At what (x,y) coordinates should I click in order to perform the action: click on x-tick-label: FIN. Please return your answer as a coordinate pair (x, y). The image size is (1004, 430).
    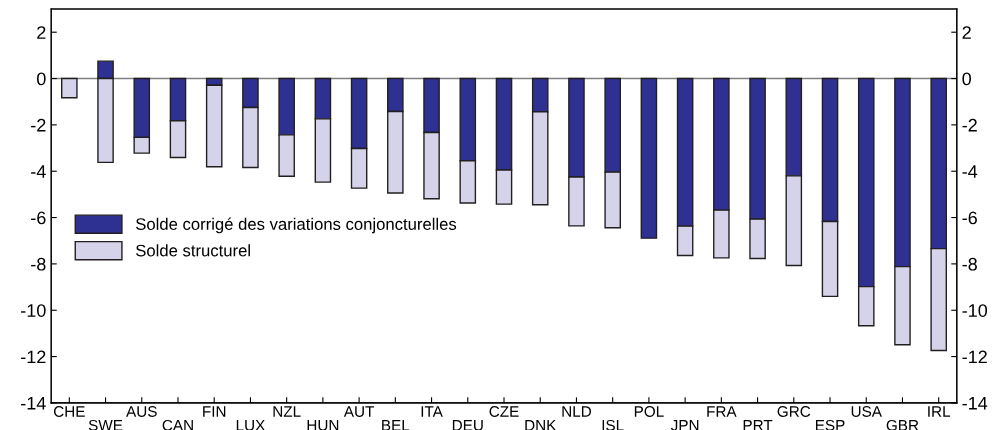
    Looking at the image, I should click on (214, 411).